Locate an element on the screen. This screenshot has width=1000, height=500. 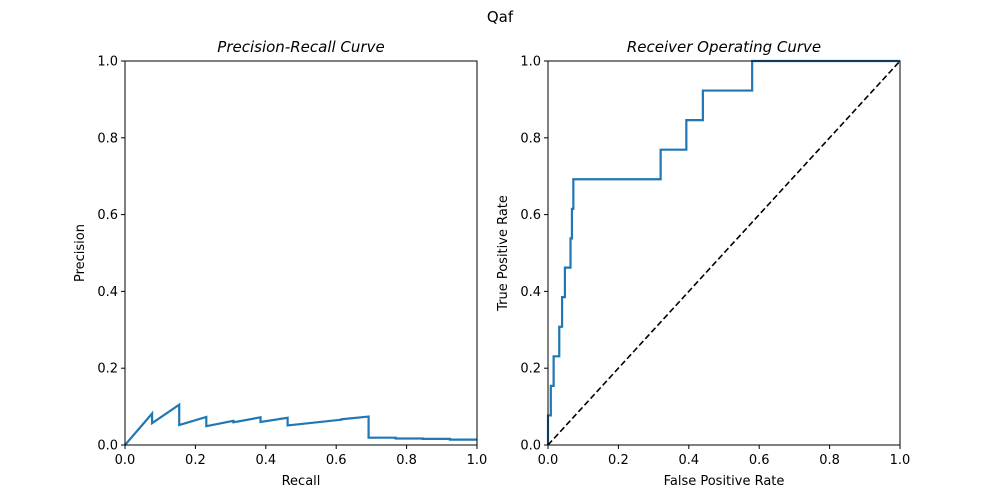
pr-x-tick-label: 0.8 is located at coordinates (406, 460).